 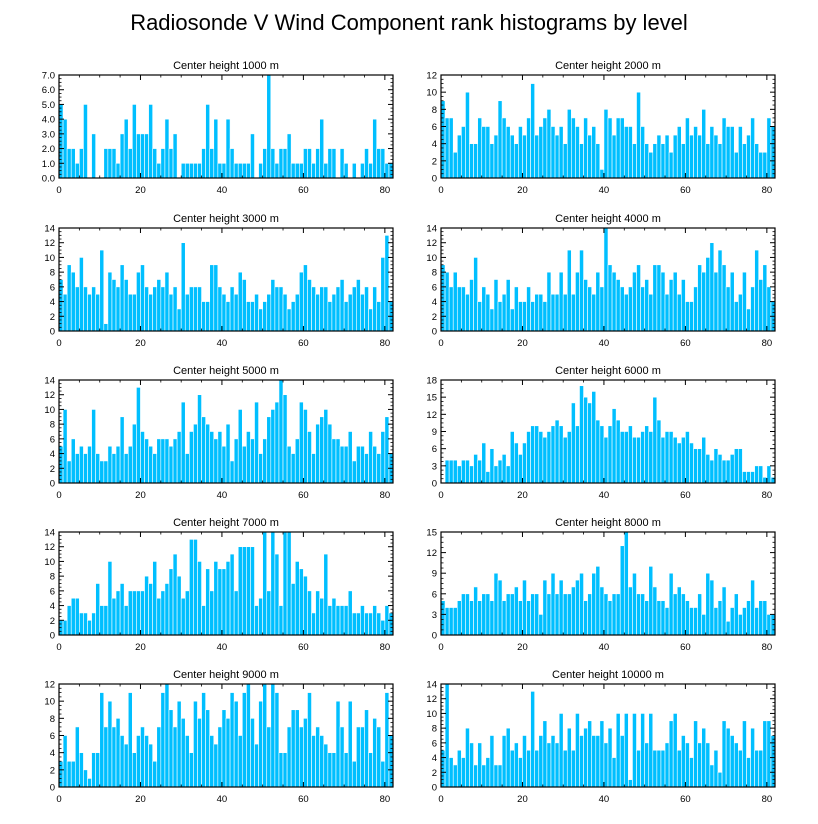 I want to click on y-tick-label: 0, so click(x=52, y=332).